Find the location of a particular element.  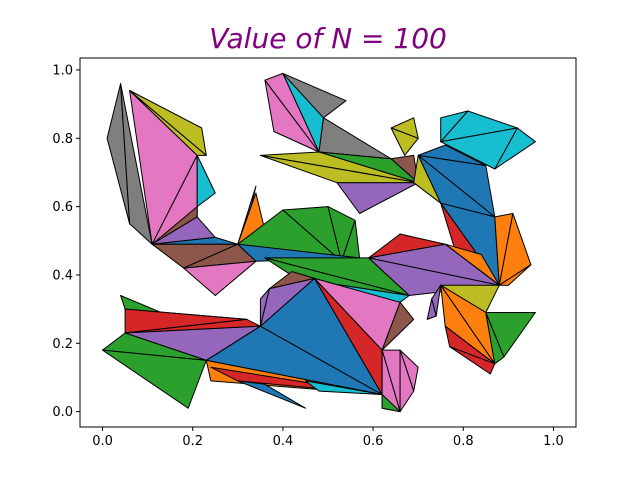

x-tick-label: 0.0 is located at coordinates (102, 441).